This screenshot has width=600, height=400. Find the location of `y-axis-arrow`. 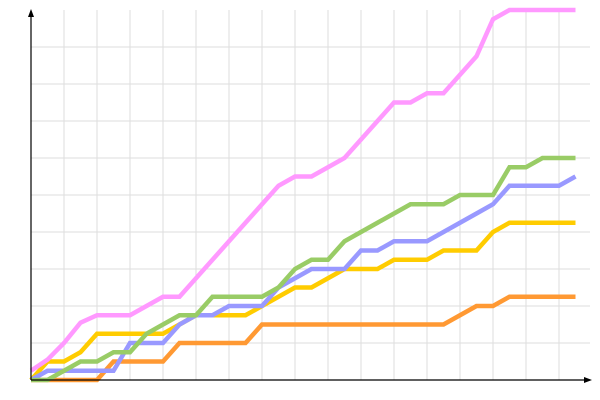

y-axis-arrow is located at coordinates (31, 13).